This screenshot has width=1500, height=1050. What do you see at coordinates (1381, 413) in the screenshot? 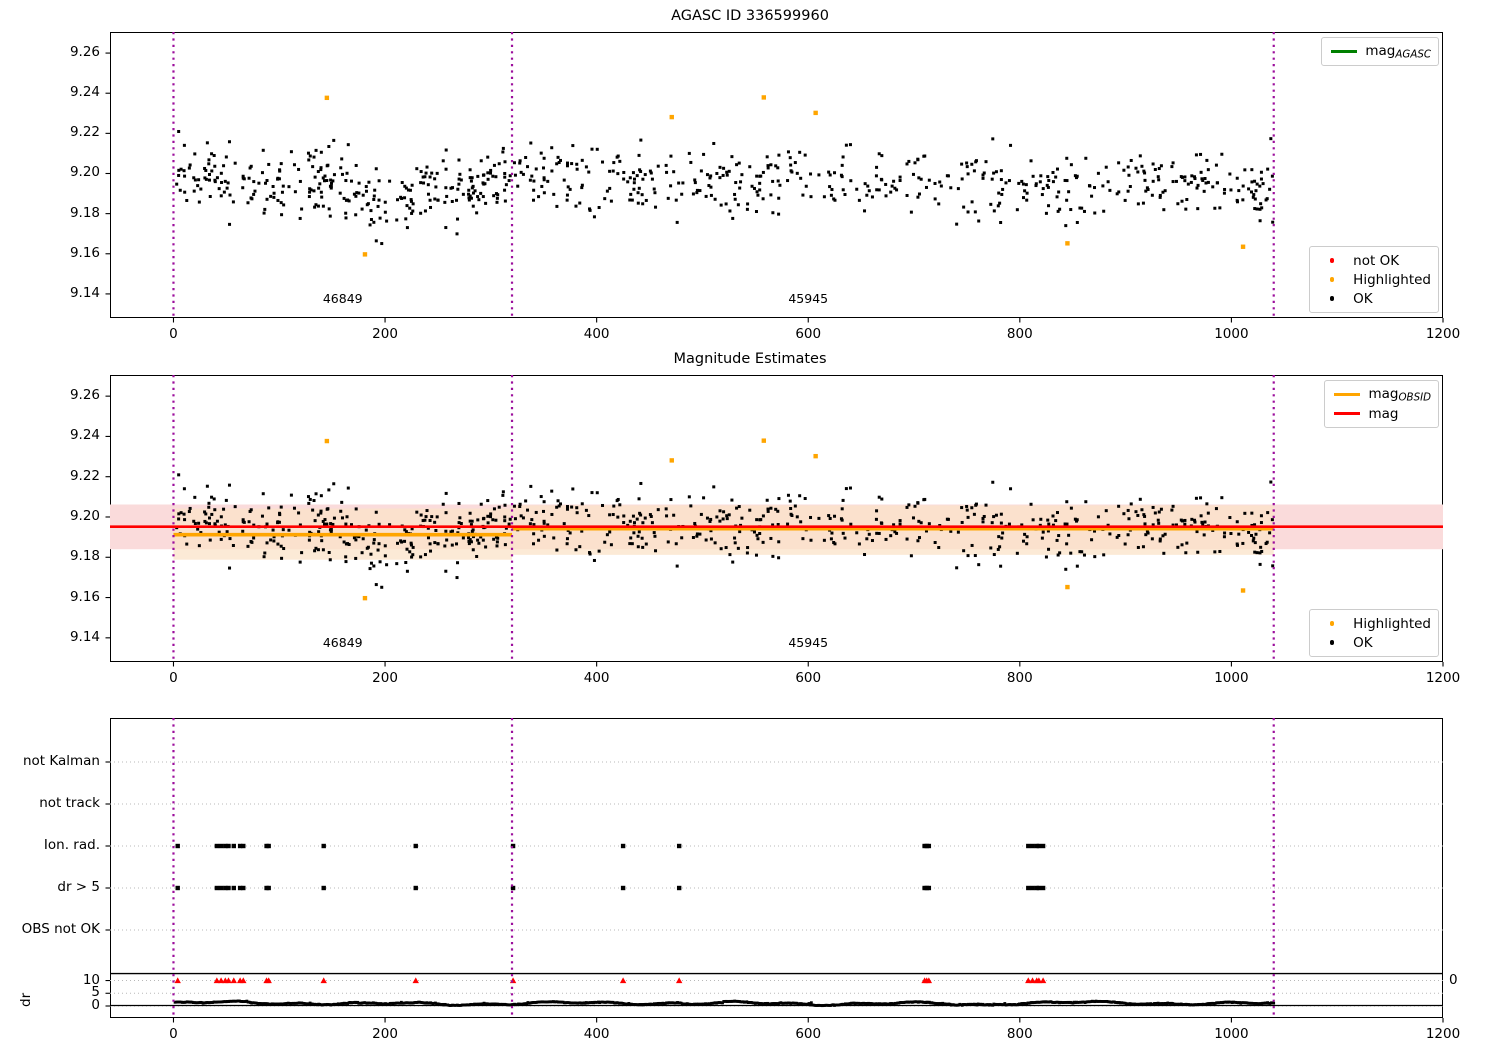
I see `legend-mag-lines-entry: mag` at bounding box center [1381, 413].